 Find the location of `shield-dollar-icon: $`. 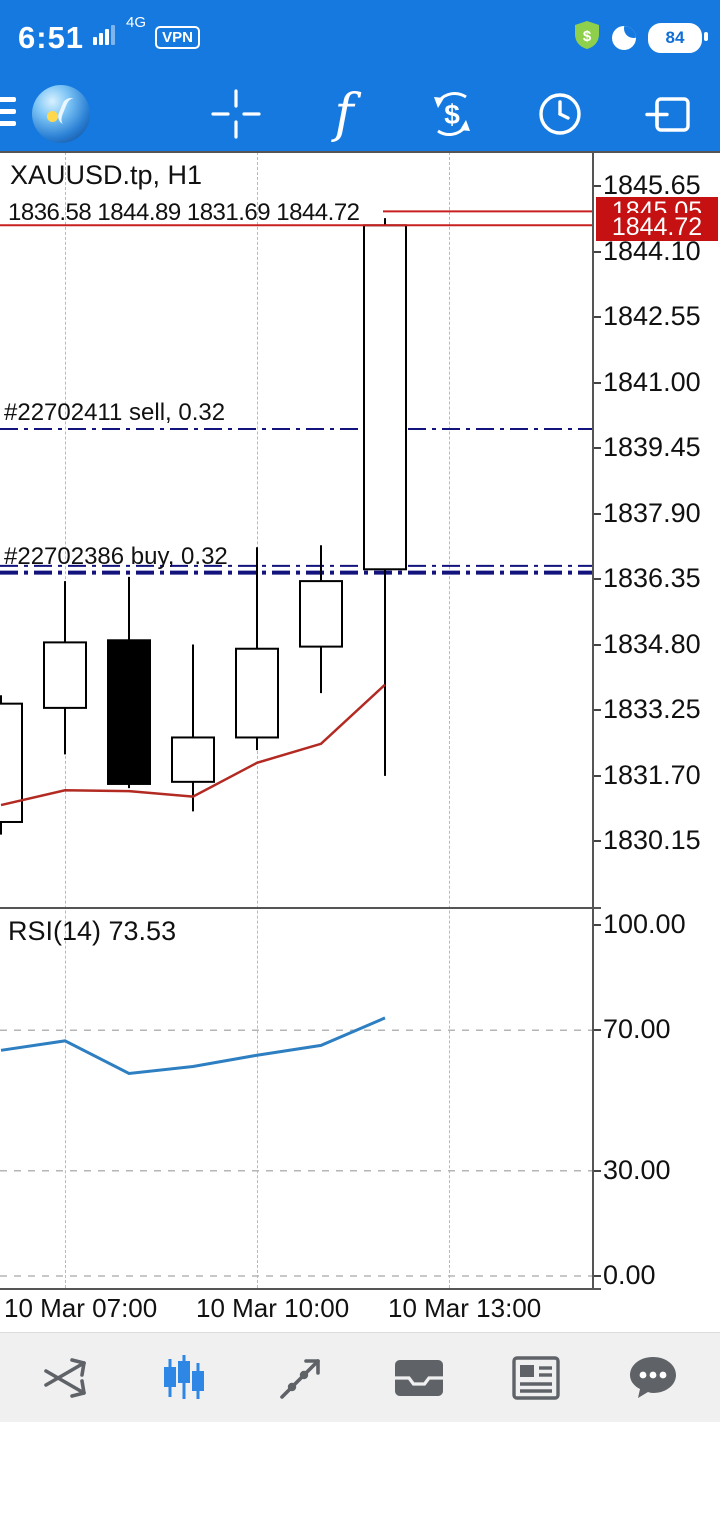

shield-dollar-icon: $ is located at coordinates (587, 37).